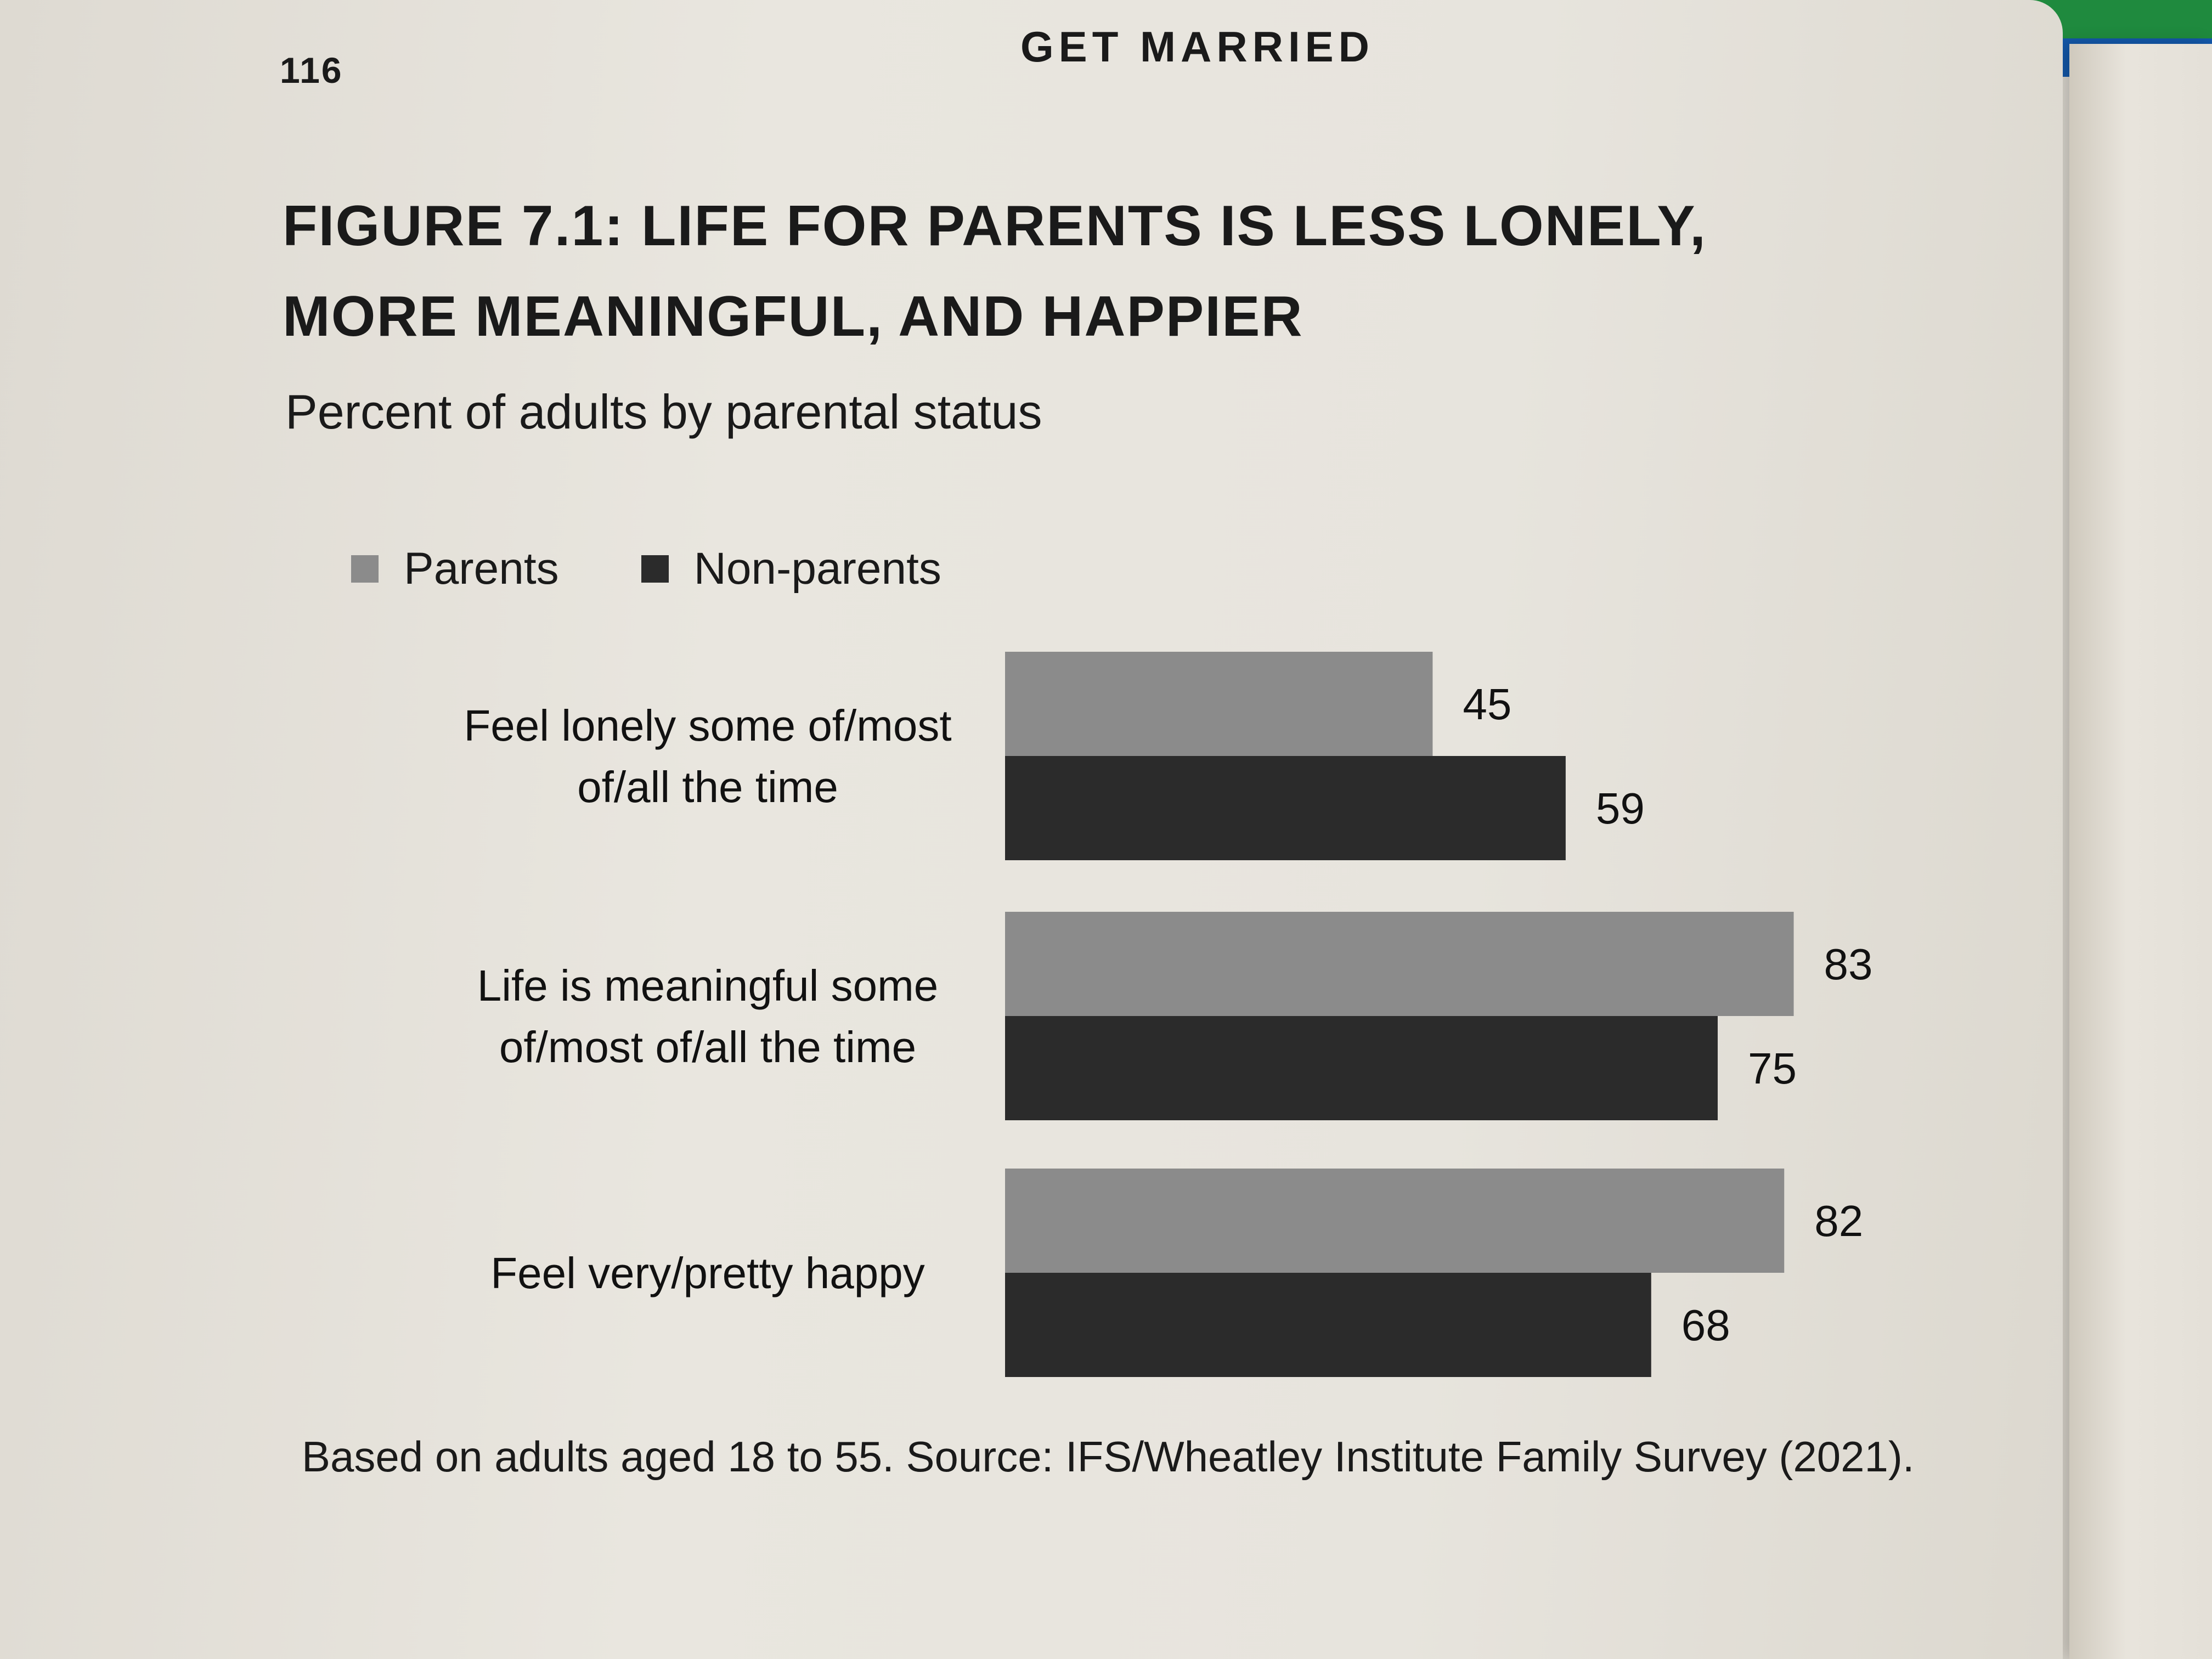 The width and height of the screenshot is (2212, 1659). I want to click on value-label-non-parents-2: 75, so click(1772, 1068).